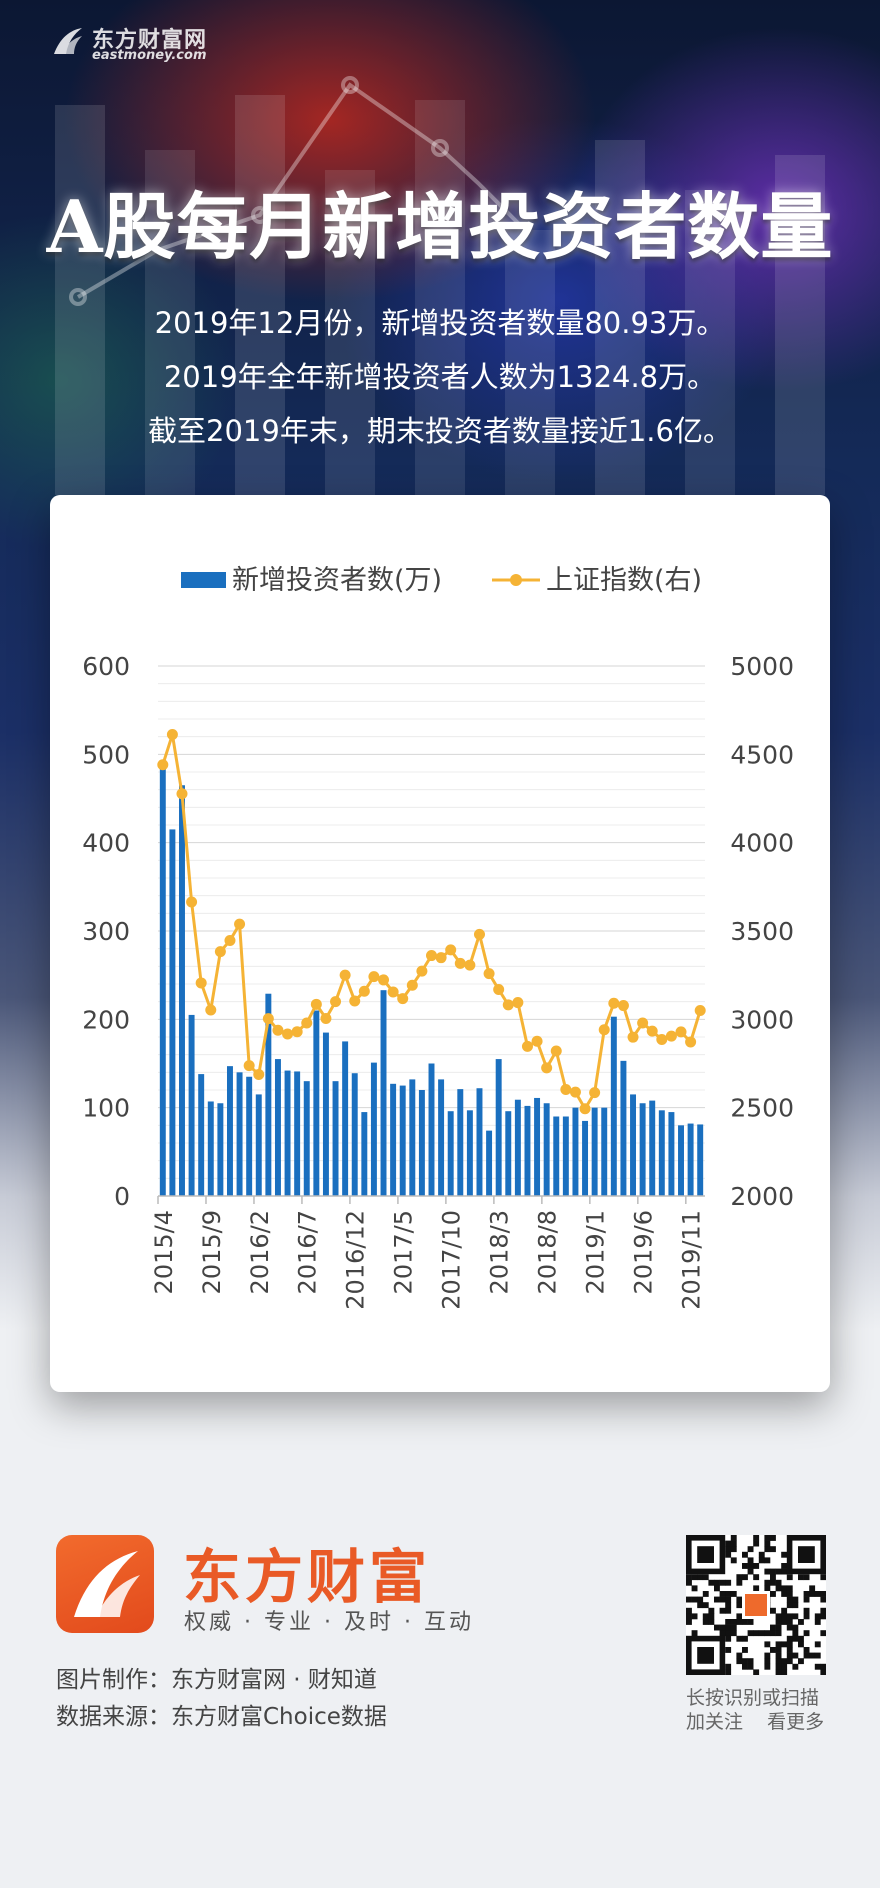 The image size is (880, 1888). What do you see at coordinates (149, 55) in the screenshot?
I see `logo-text-en: eastmoney.com` at bounding box center [149, 55].